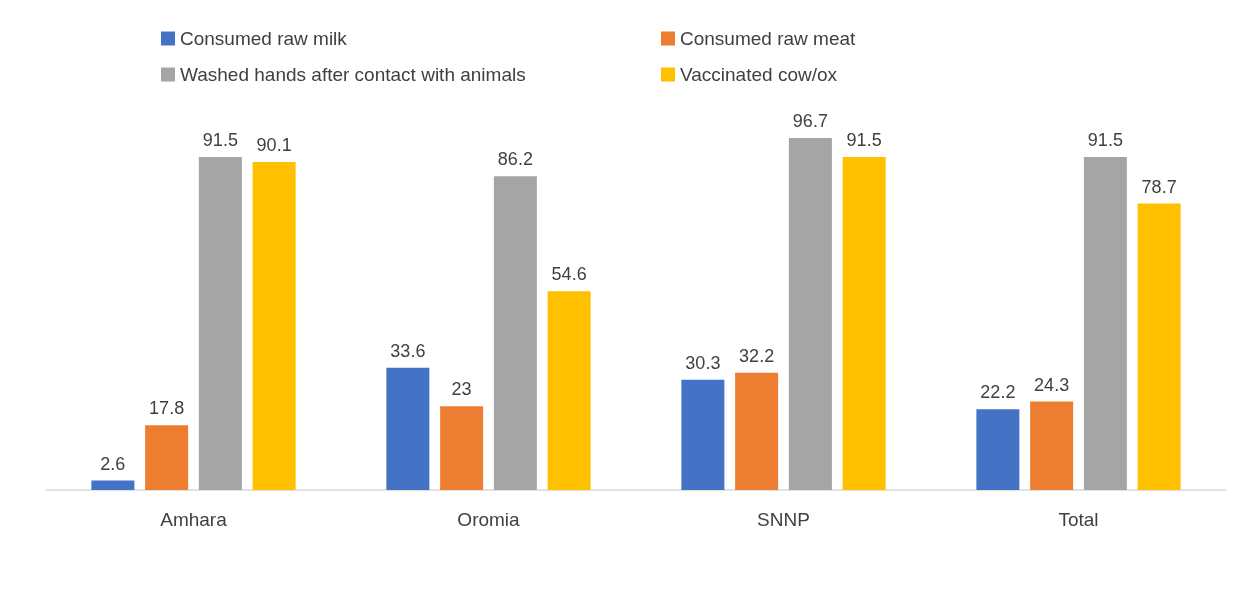  What do you see at coordinates (515, 159) in the screenshot?
I see `data-label: 86.2` at bounding box center [515, 159].